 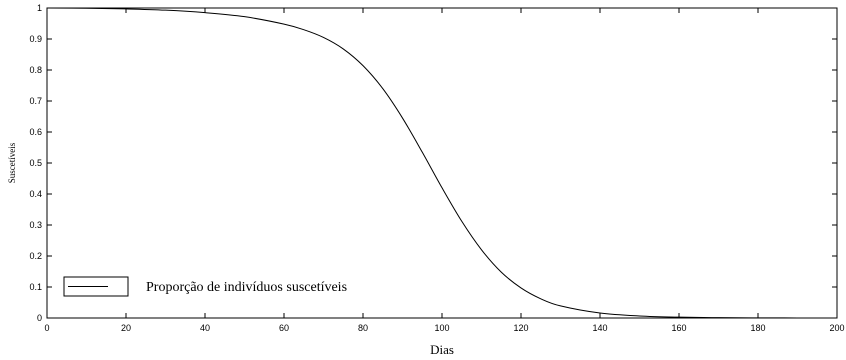 What do you see at coordinates (35, 39) in the screenshot?
I see `y-tick-label: 0.9` at bounding box center [35, 39].